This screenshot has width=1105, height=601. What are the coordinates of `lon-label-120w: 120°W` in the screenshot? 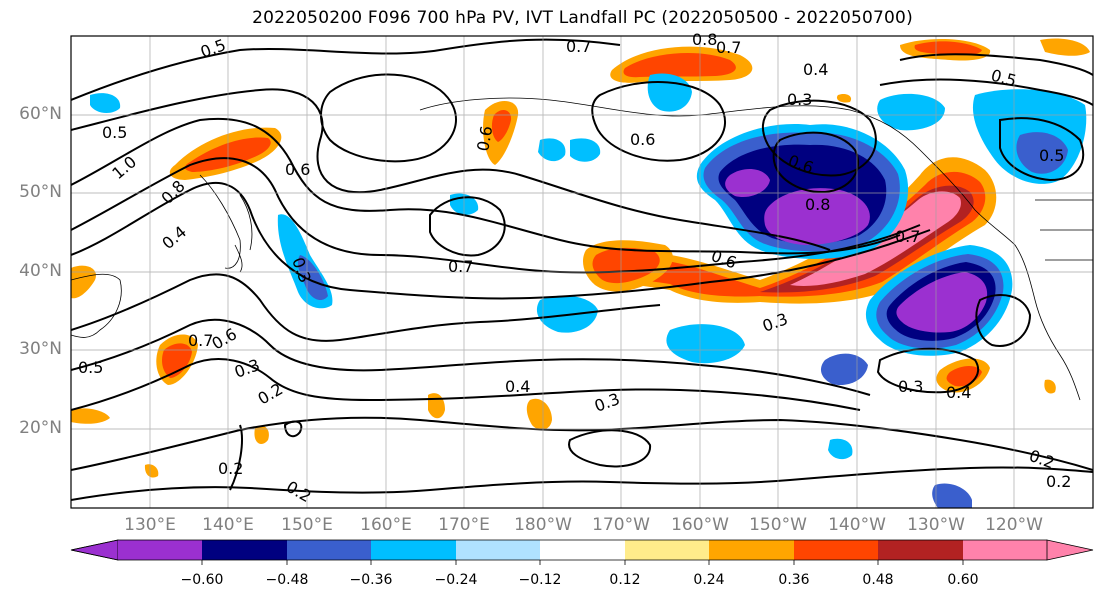 It's located at (1014, 525).